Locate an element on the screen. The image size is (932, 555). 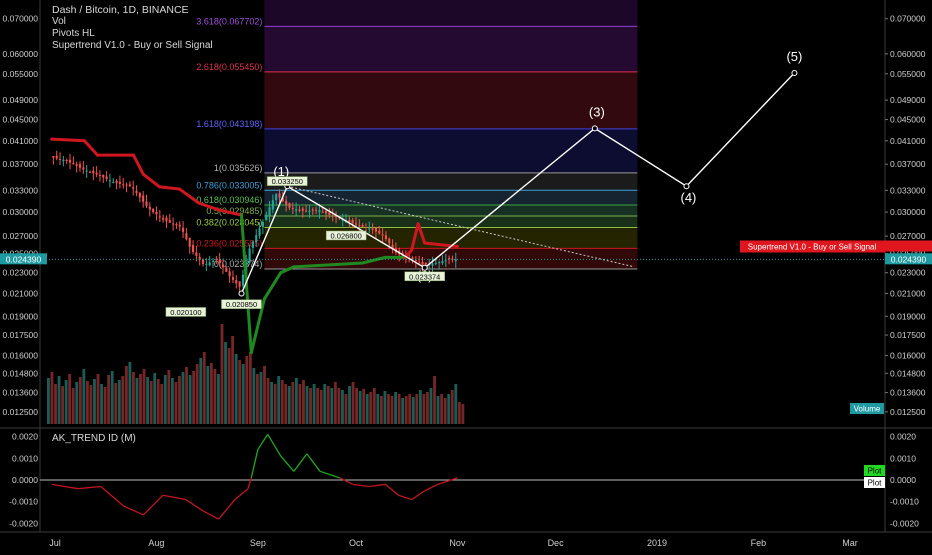
indicator-supertrend: Supertrend V1.0 - Buy or Sell Signal is located at coordinates (132, 45).